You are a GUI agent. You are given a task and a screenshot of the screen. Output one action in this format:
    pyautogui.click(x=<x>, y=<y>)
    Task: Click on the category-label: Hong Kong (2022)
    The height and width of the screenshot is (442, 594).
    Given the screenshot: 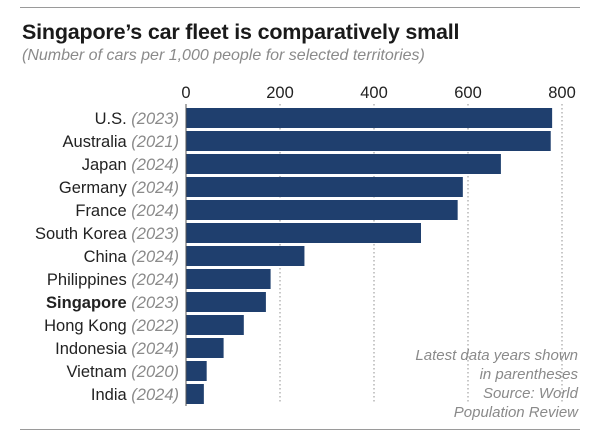 What is the action you would take?
    pyautogui.click(x=111, y=326)
    